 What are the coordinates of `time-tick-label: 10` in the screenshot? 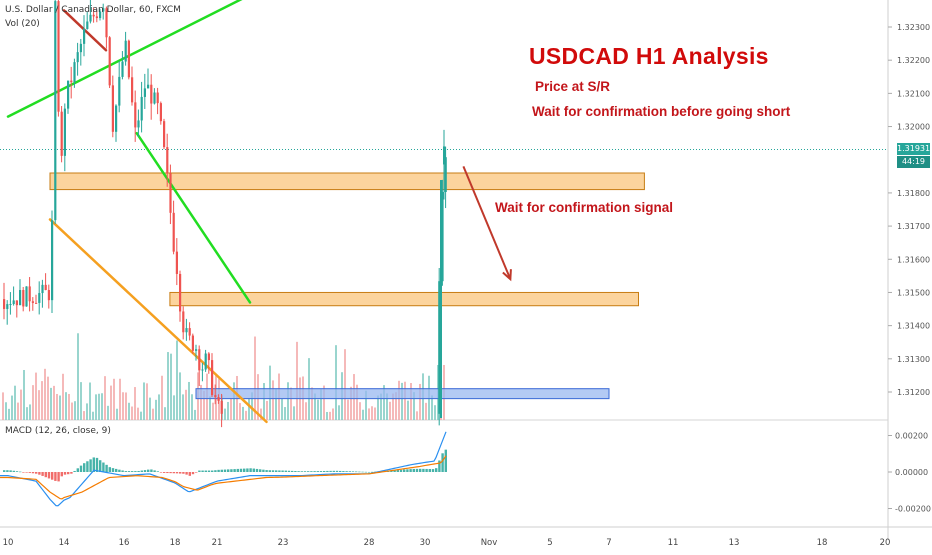 It's located at (8, 543).